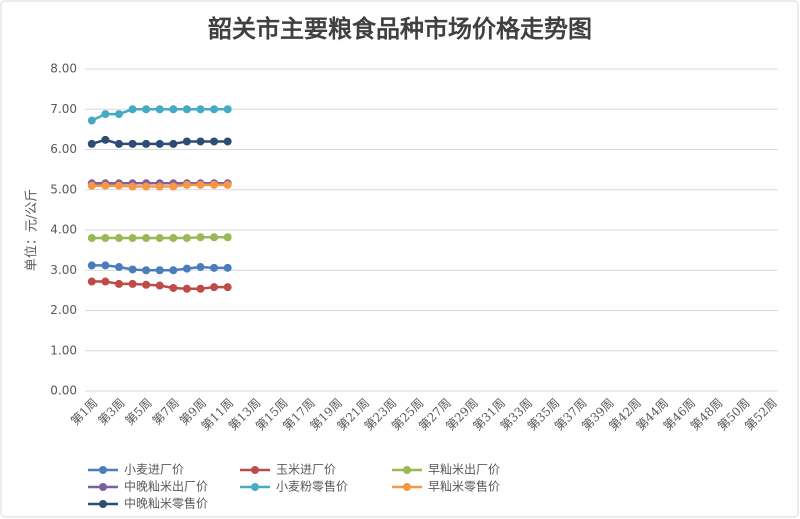 The width and height of the screenshot is (800, 519). Describe the element at coordinates (63, 69) in the screenshot. I see `y-tick-label: 8.00` at that location.